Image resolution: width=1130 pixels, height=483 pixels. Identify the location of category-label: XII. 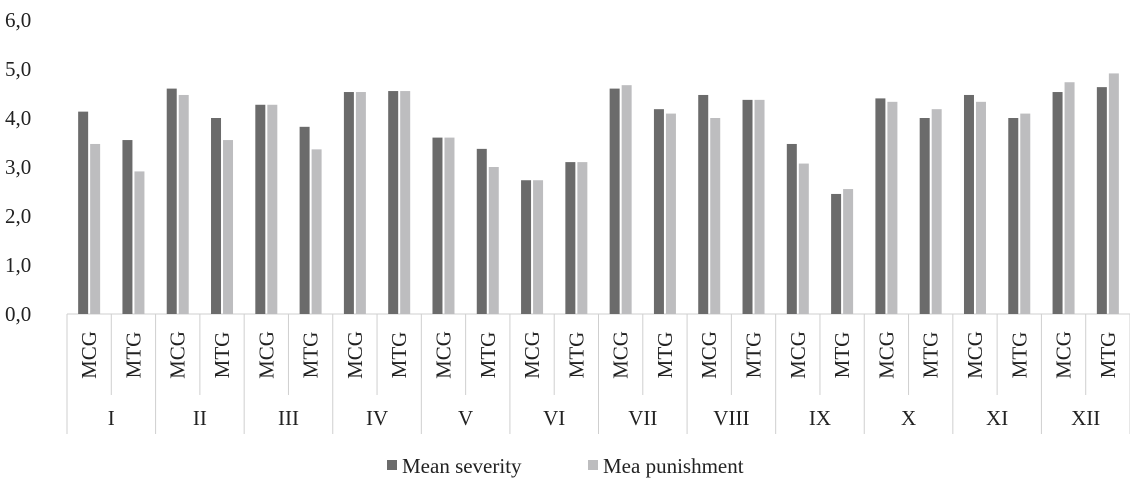
(1085, 418).